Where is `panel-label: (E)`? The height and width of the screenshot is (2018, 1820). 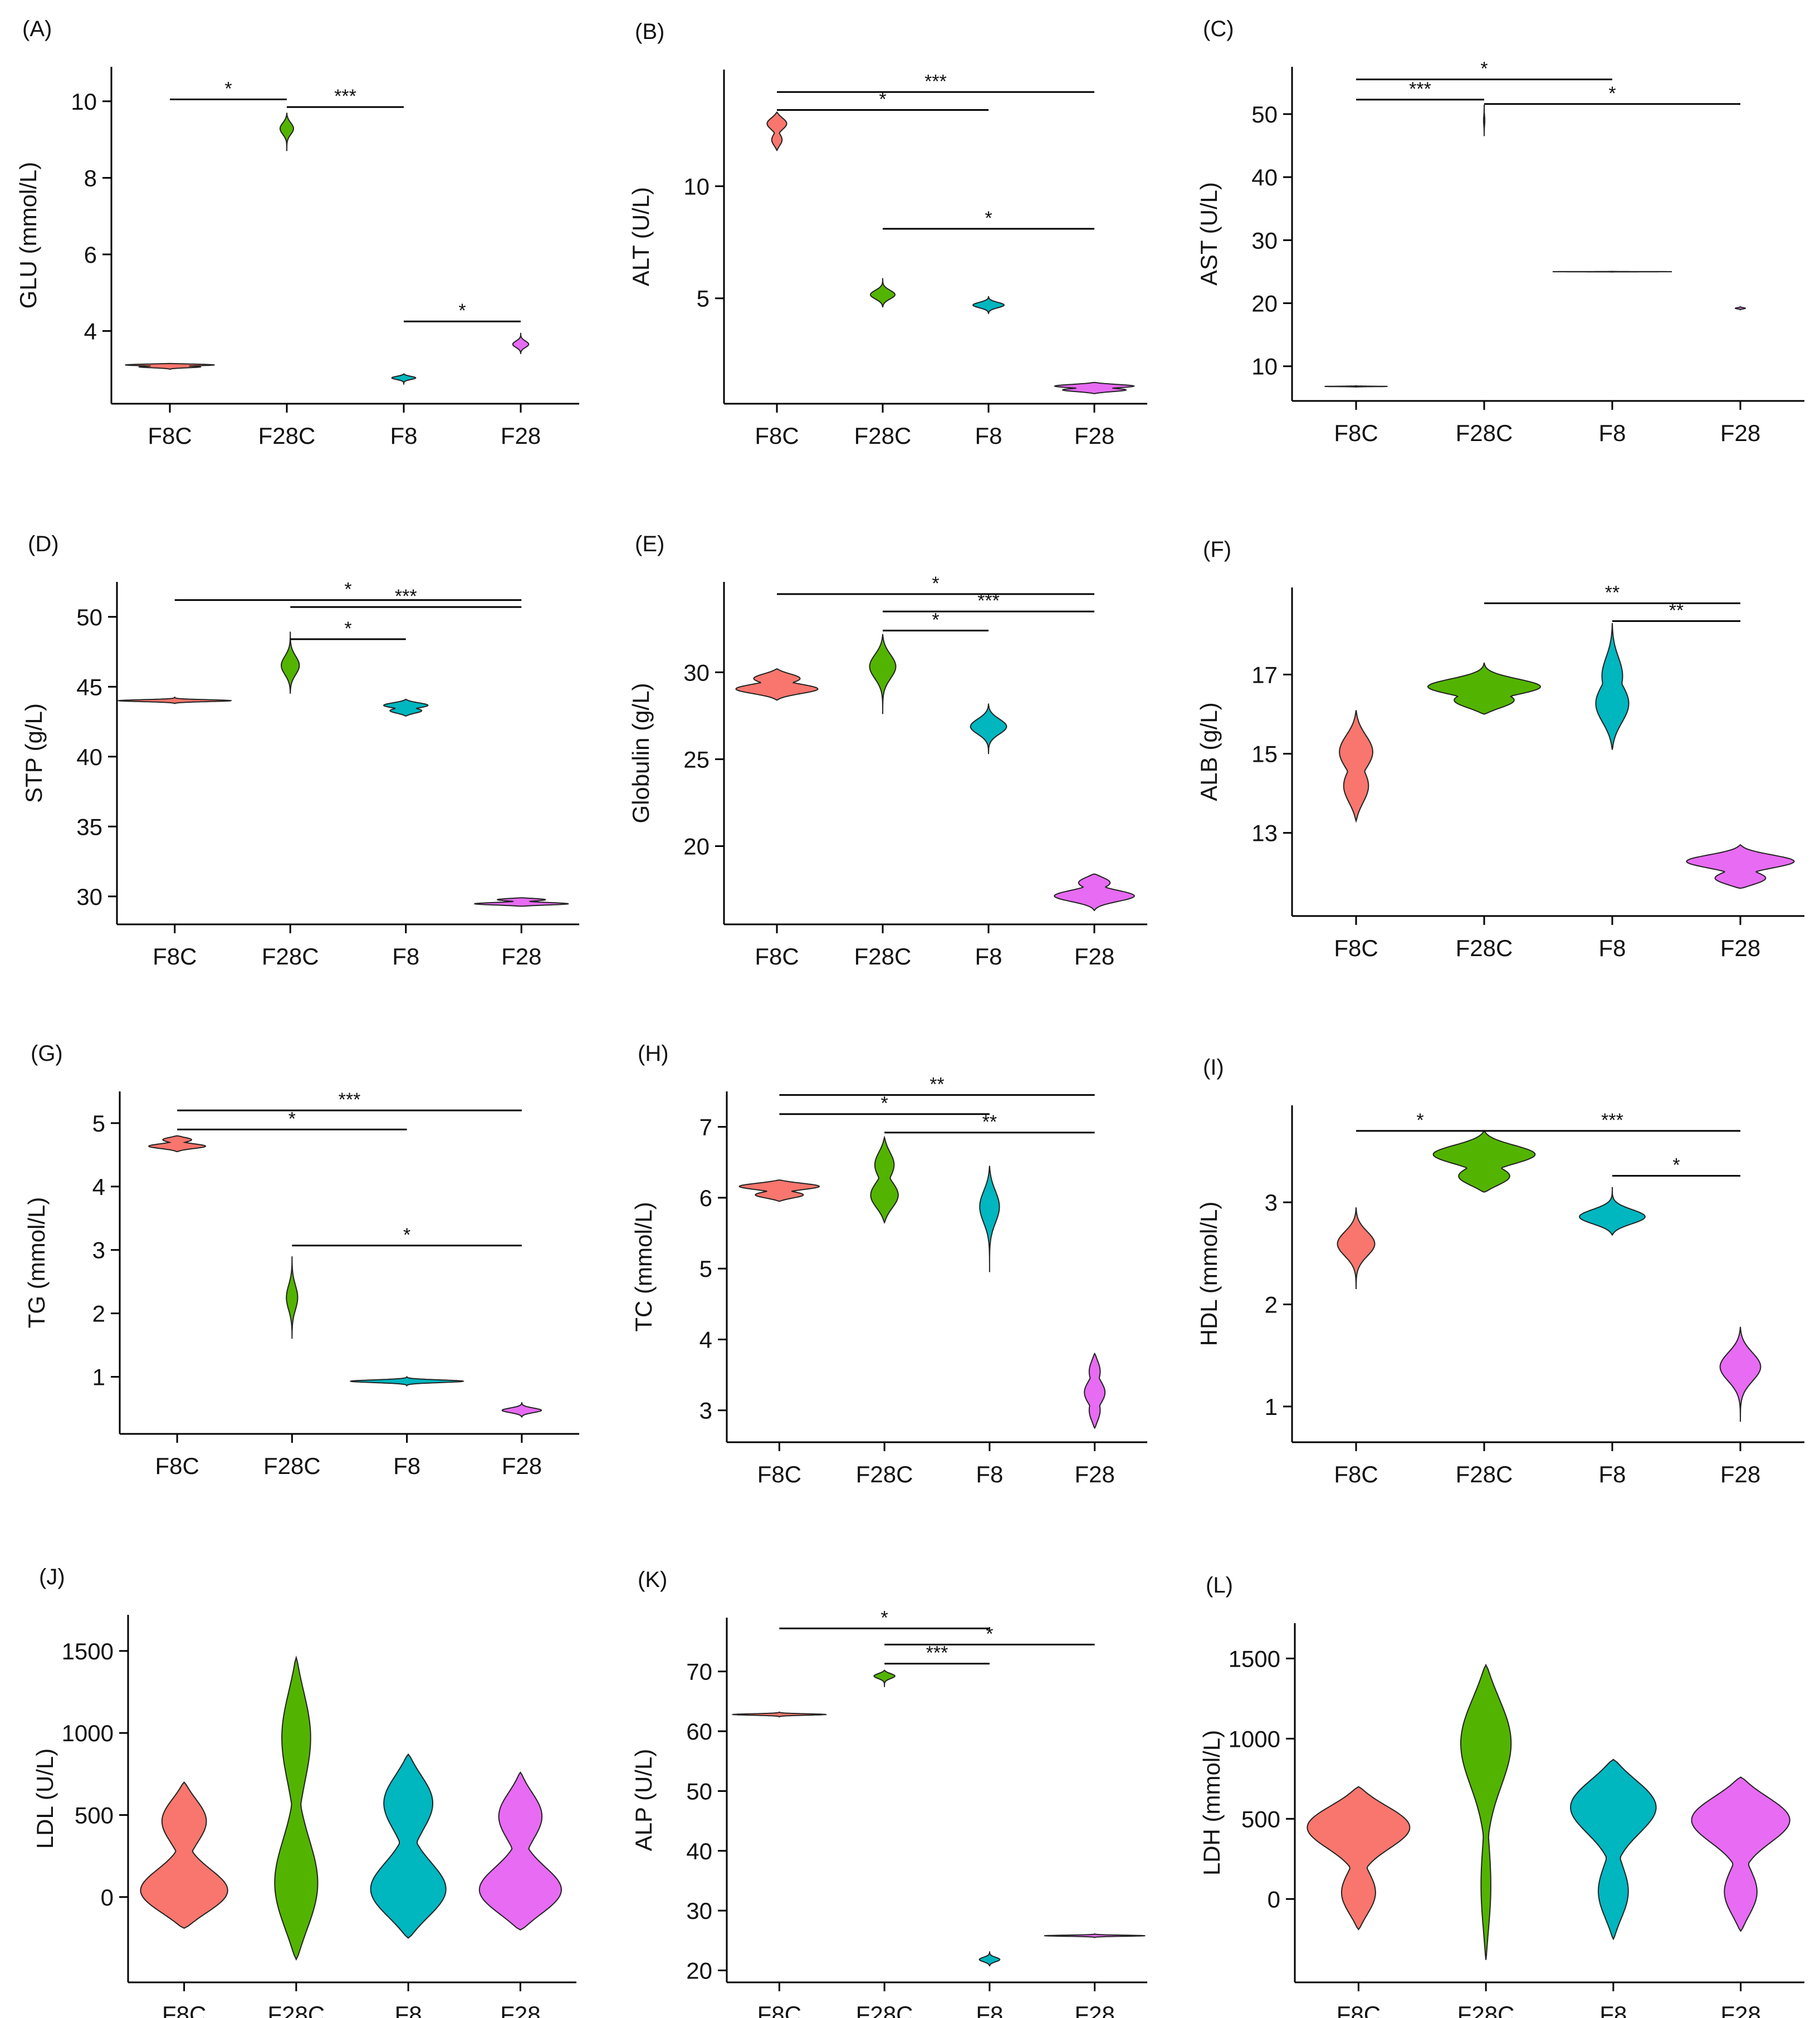 panel-label: (E) is located at coordinates (650, 544).